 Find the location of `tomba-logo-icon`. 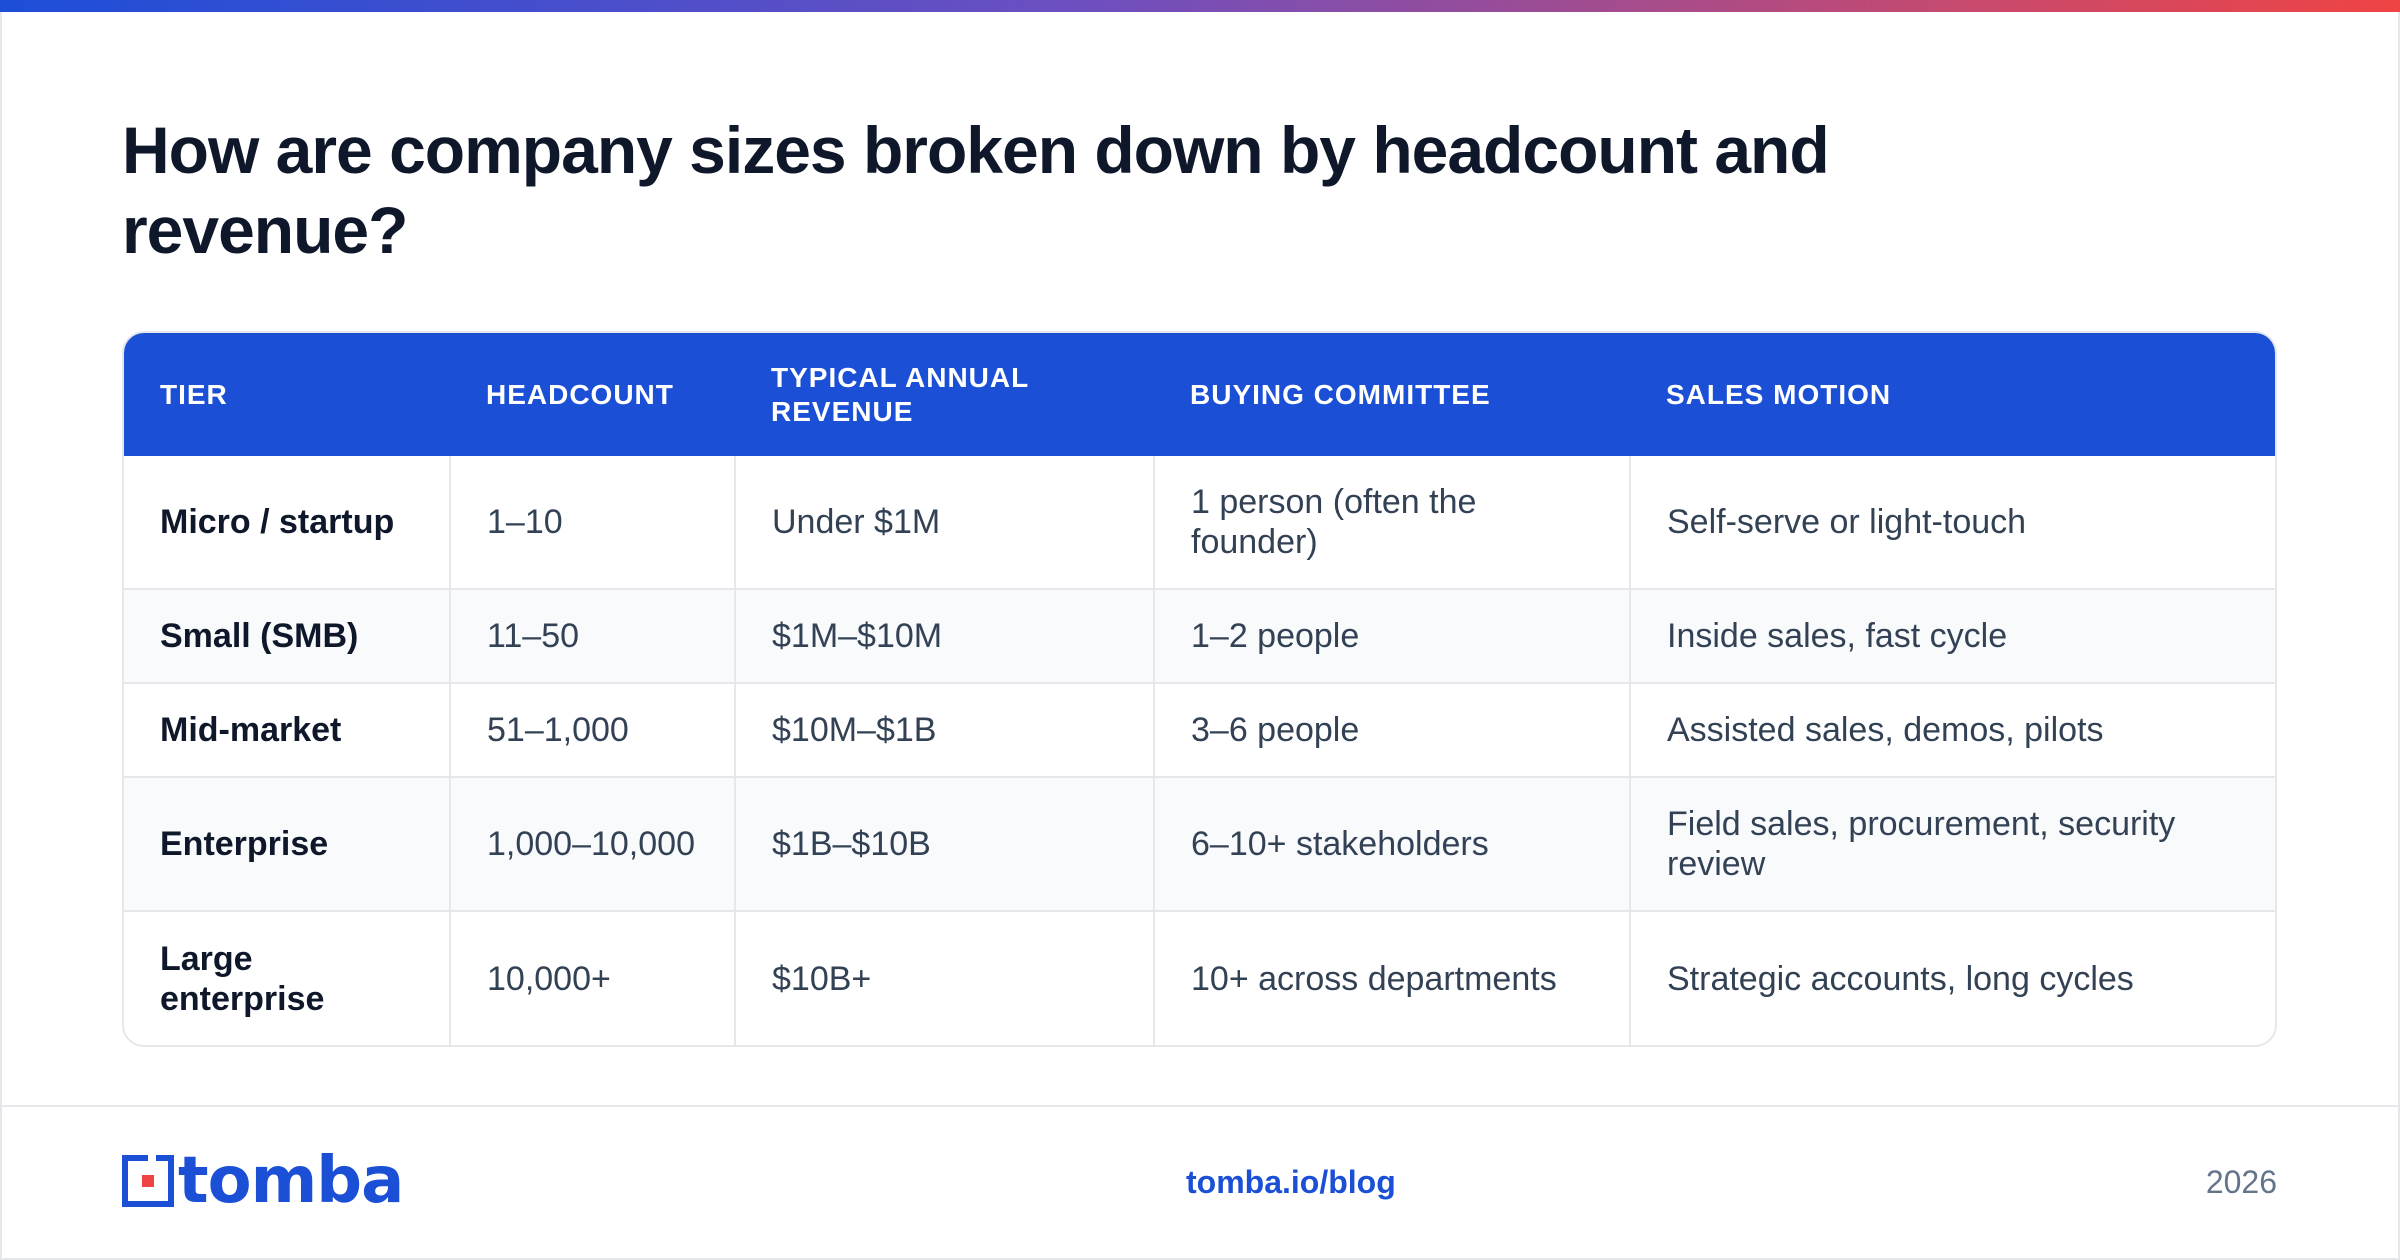

tomba-logo-icon is located at coordinates (148, 1181).